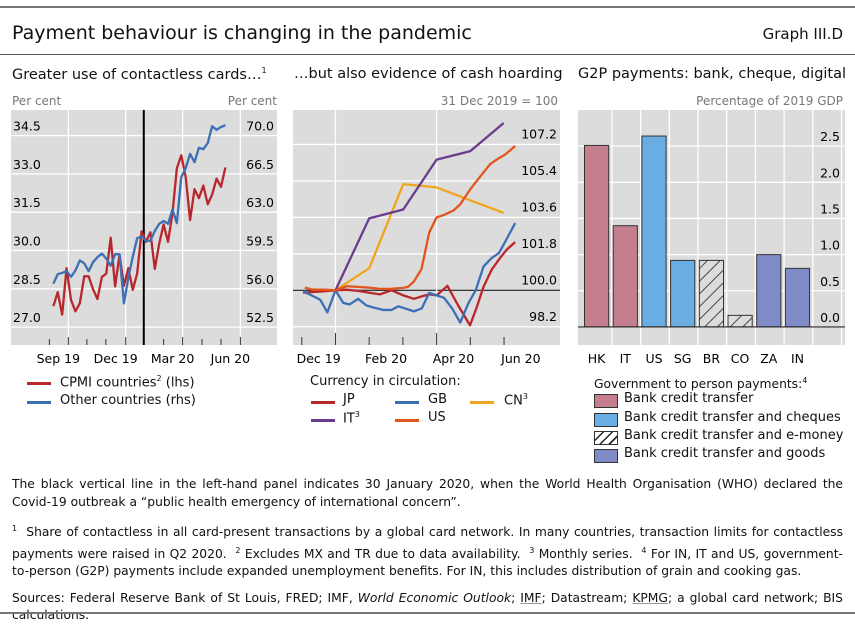  Describe the element at coordinates (27, 202) in the screenshot. I see `y-tick-label-left: 31.5` at that location.